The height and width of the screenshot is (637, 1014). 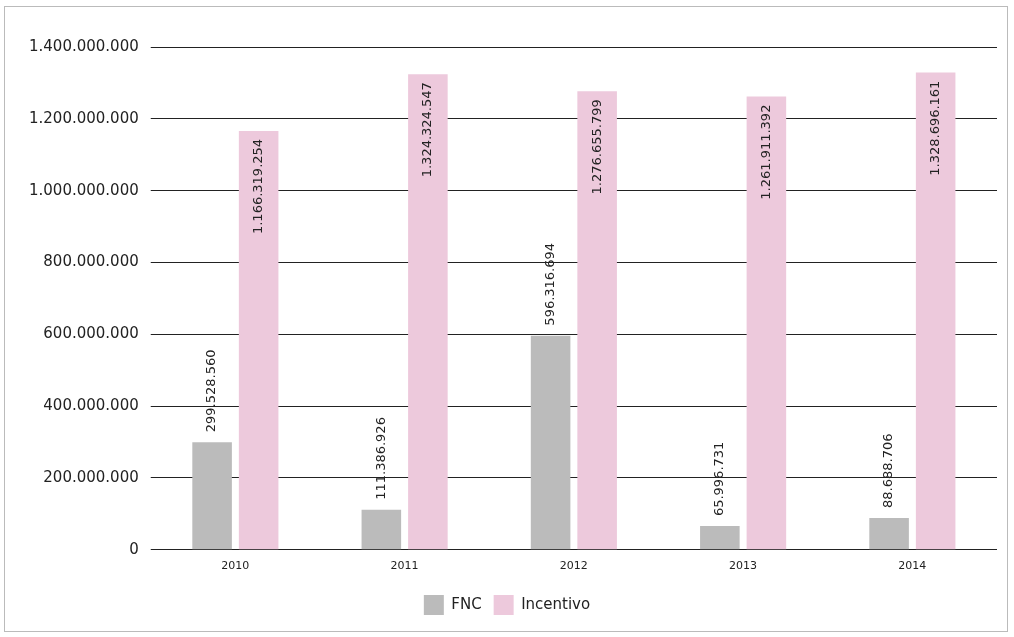 What do you see at coordinates (719, 479) in the screenshot?
I see `data-label: 65.996.731` at bounding box center [719, 479].